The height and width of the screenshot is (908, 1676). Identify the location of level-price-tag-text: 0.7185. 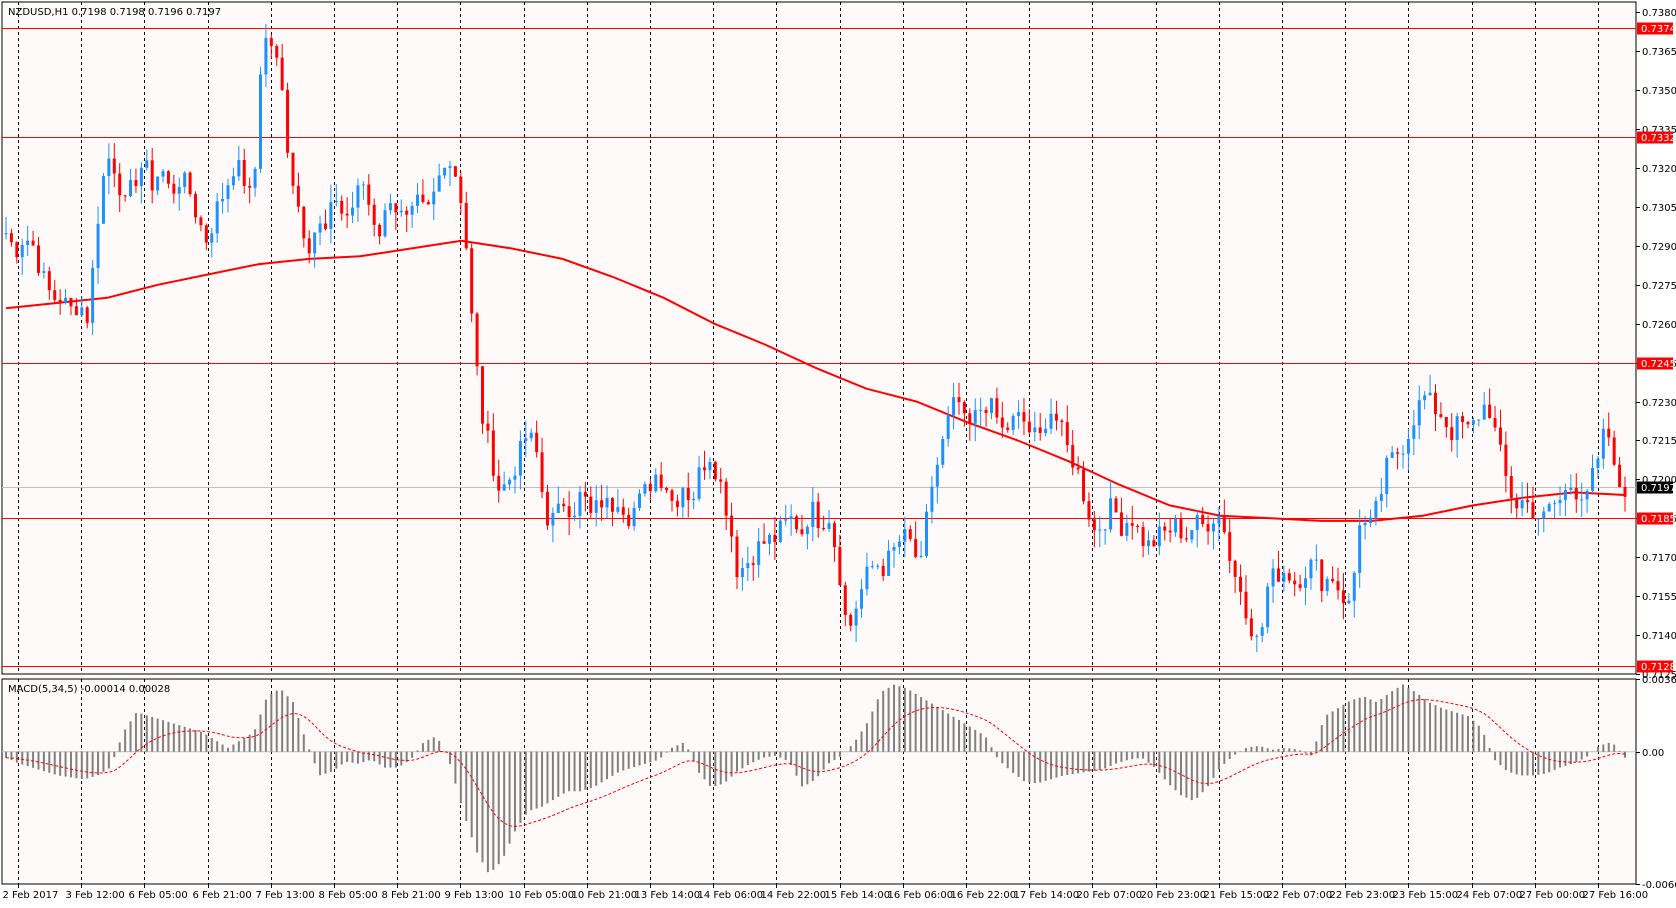
(1658, 519).